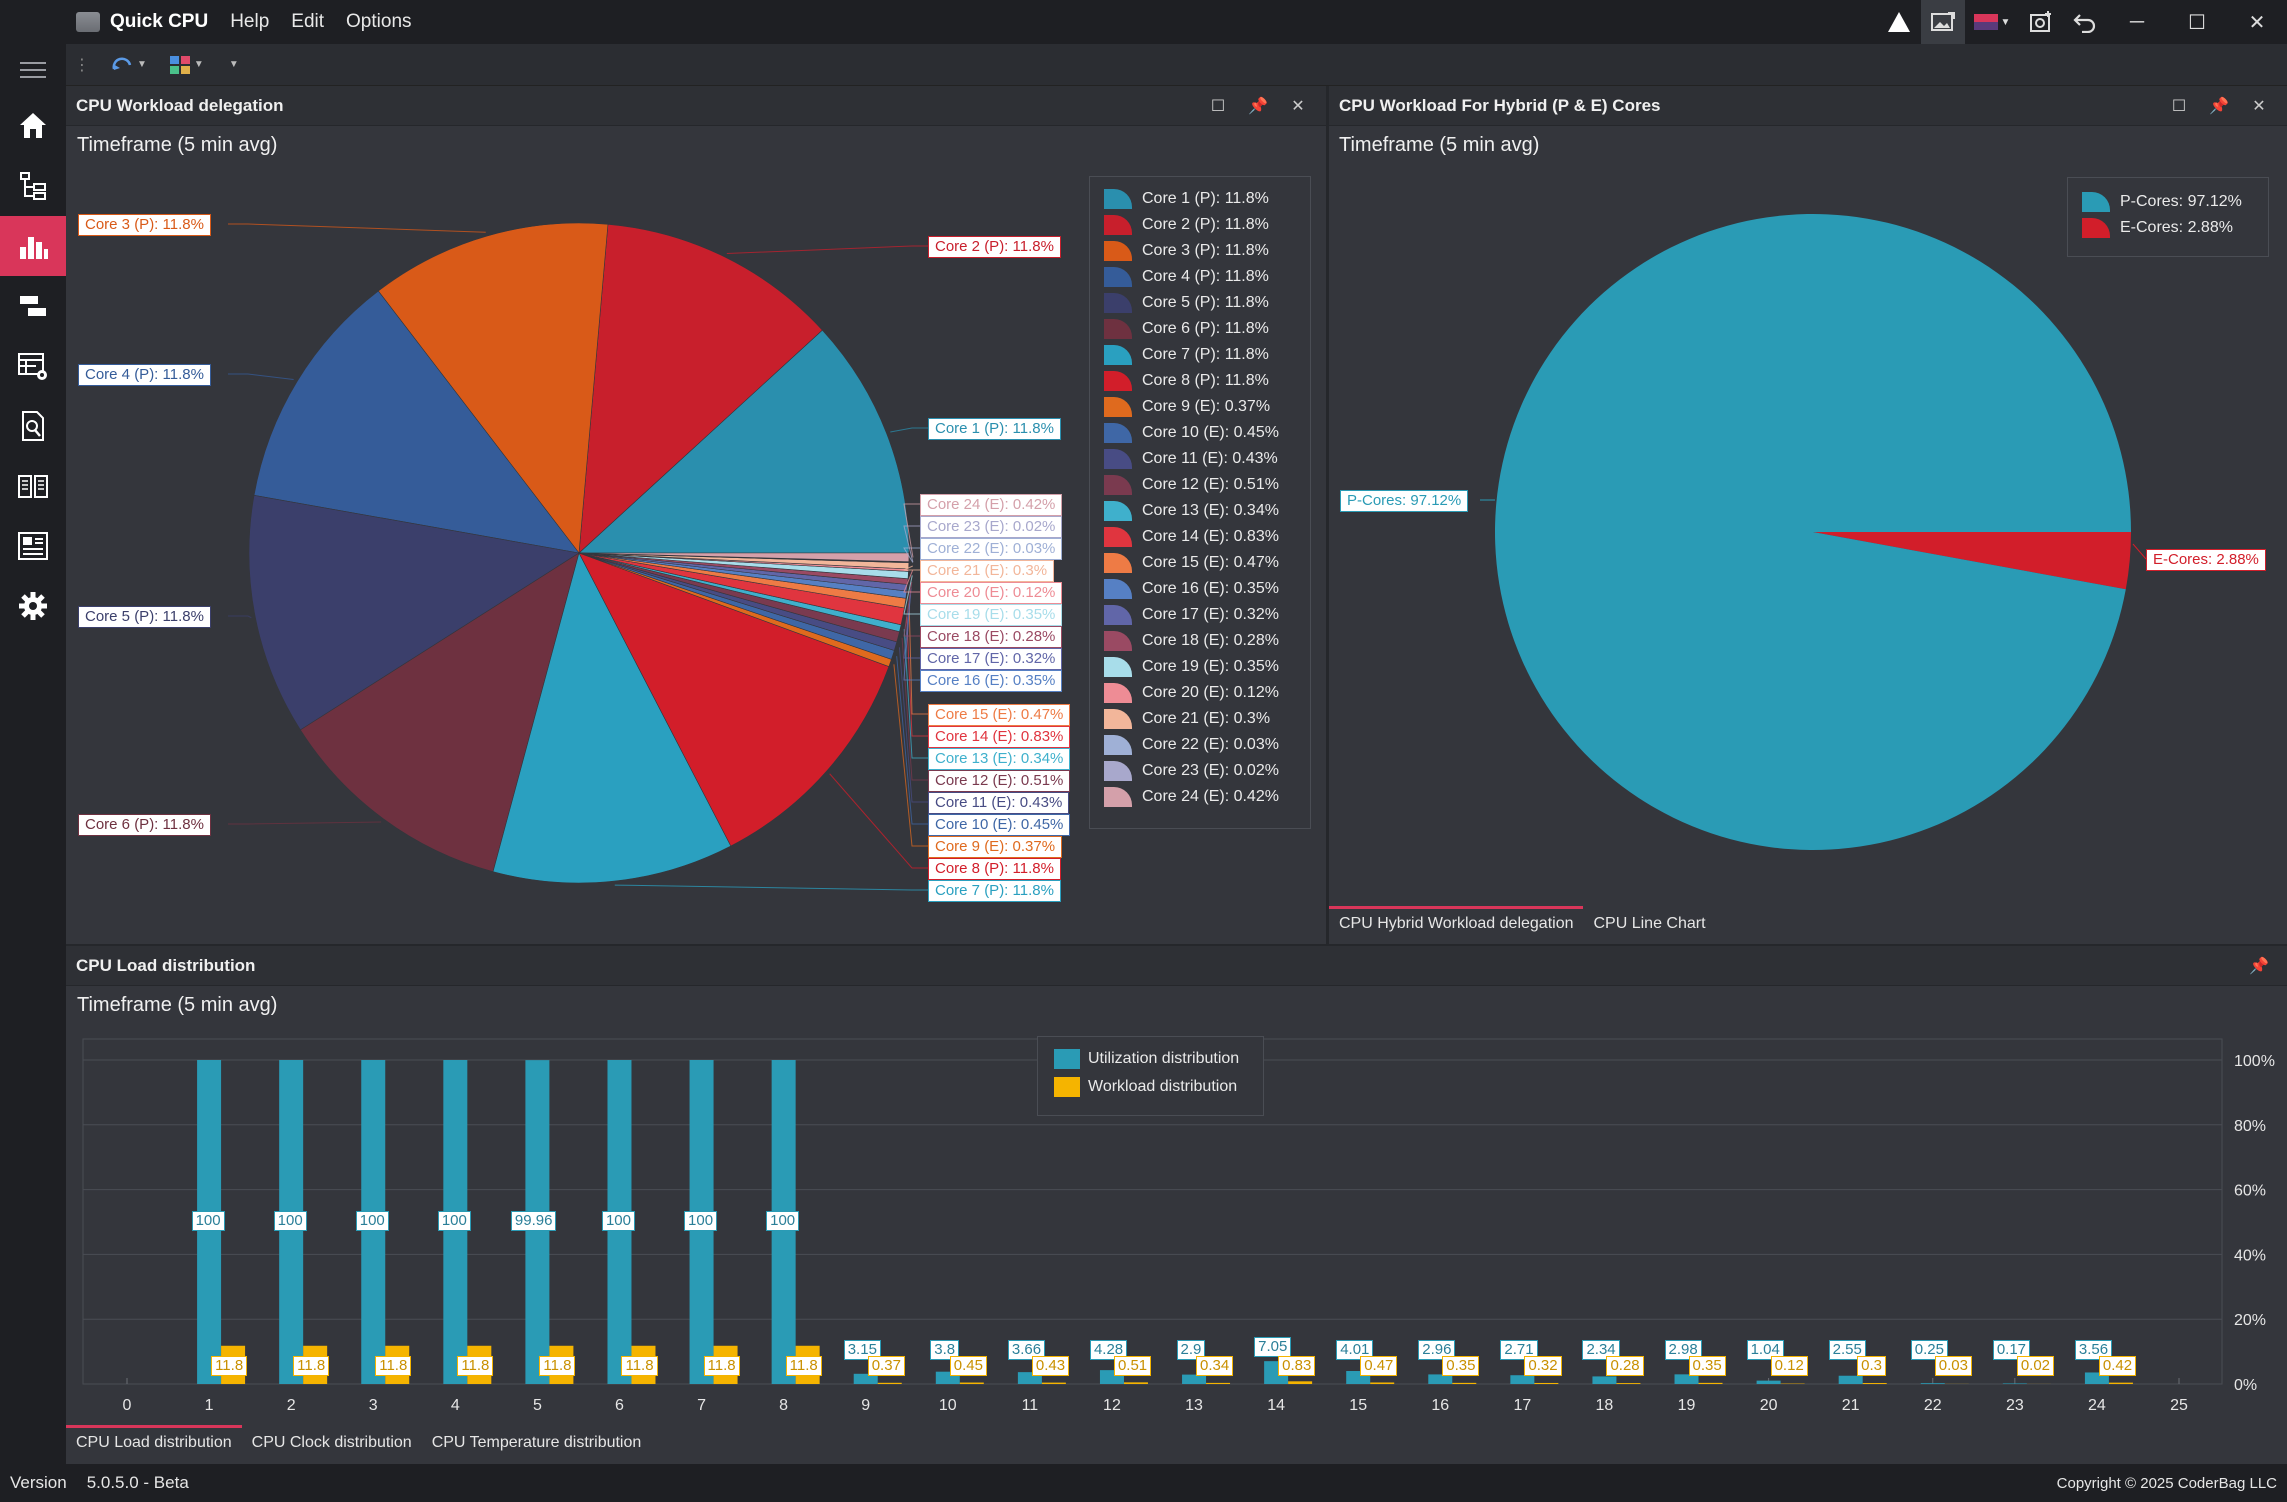 The width and height of the screenshot is (2287, 1502). Describe the element at coordinates (1972, 561) in the screenshot. I see `pie-slice-e-cores` at that location.